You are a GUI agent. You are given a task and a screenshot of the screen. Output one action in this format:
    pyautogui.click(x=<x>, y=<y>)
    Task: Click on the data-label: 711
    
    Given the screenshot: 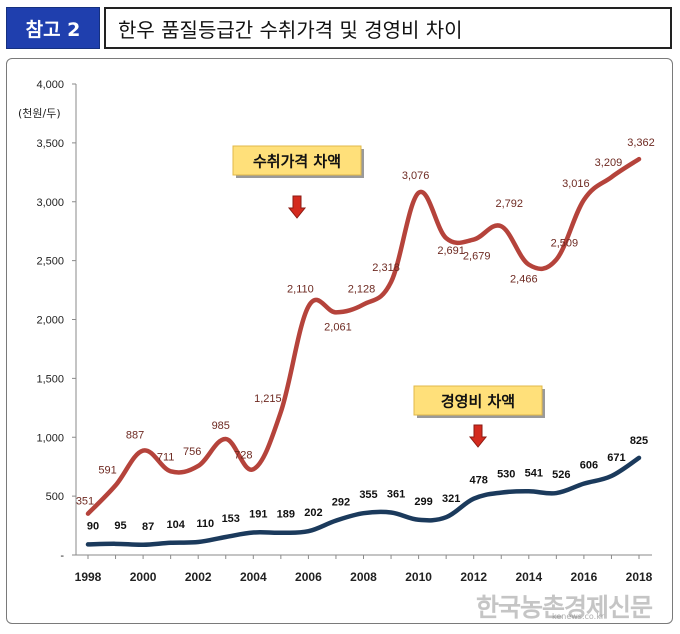 What is the action you would take?
    pyautogui.click(x=166, y=457)
    